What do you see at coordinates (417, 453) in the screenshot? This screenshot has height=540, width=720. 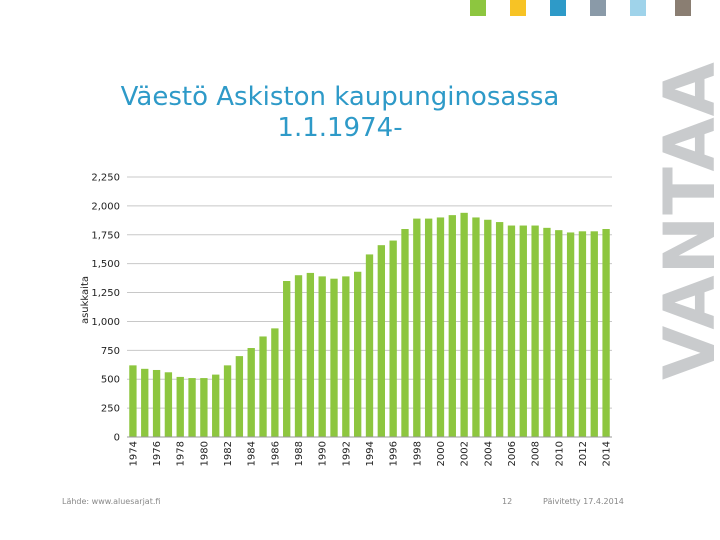 I see `x-tick-label: 1998` at bounding box center [417, 453].